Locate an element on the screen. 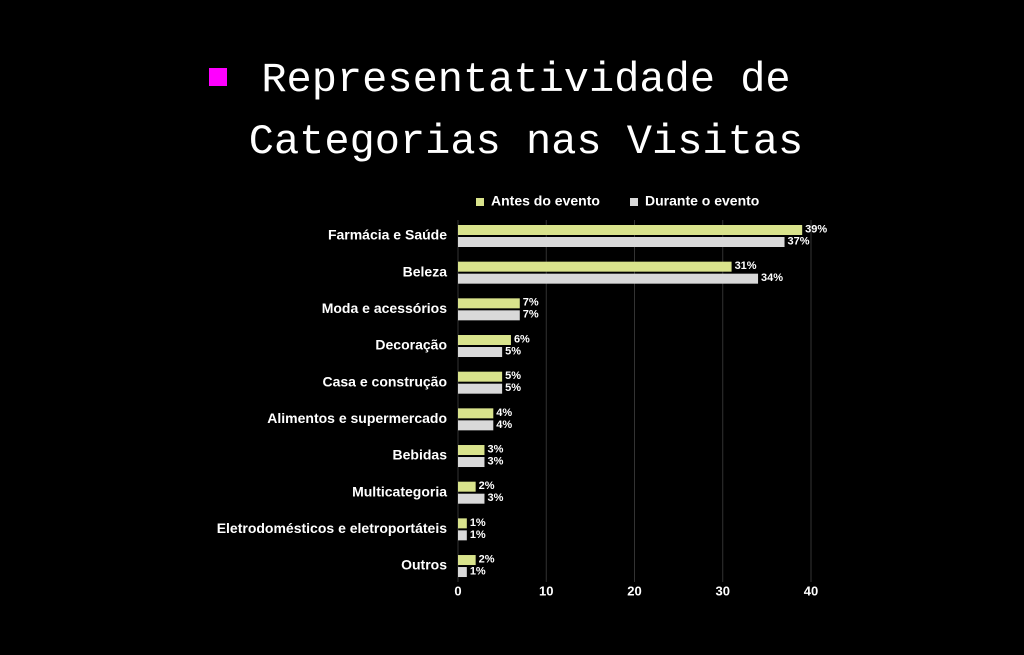  title-bullet is located at coordinates (218, 77).